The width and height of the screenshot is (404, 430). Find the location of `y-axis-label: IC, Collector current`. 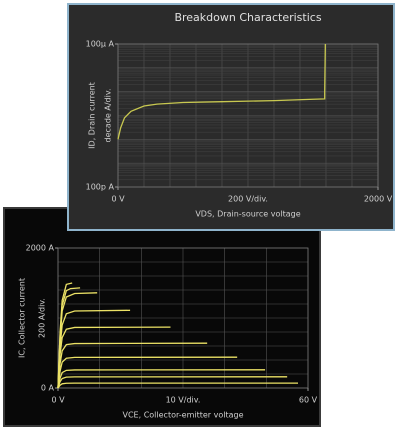

y-axis-label: IC, Collector current is located at coordinates (22, 318).